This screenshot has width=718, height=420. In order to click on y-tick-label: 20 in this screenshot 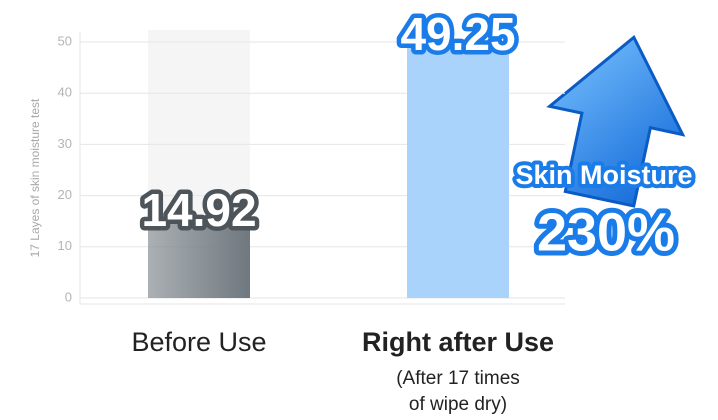, I will do `click(65, 194)`.